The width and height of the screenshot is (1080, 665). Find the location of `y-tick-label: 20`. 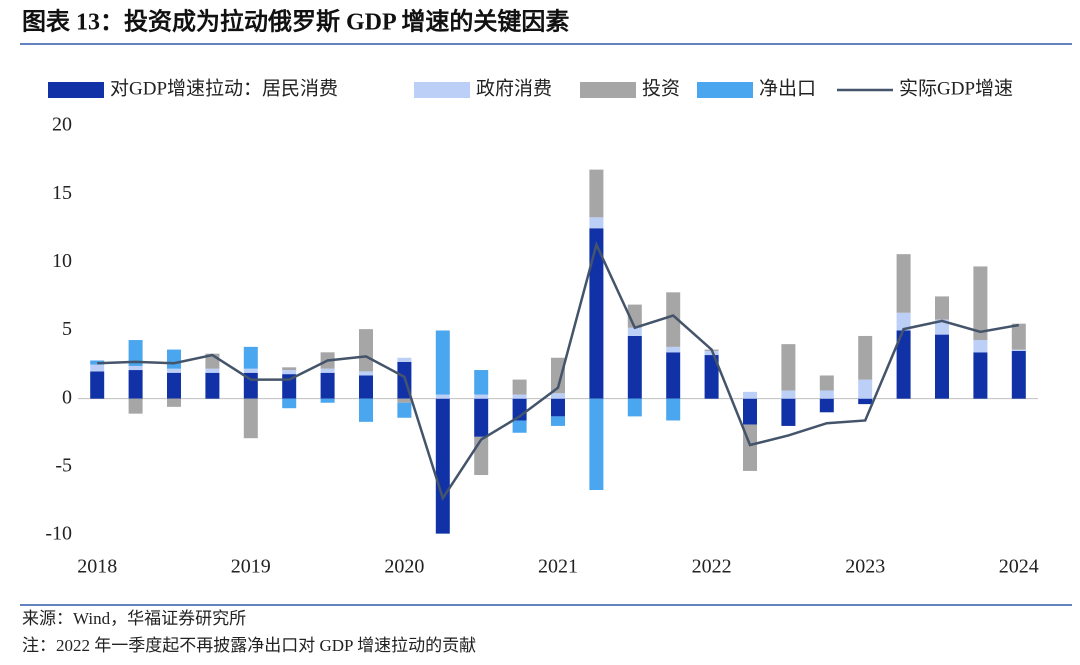

y-tick-label: 20 is located at coordinates (62, 125).